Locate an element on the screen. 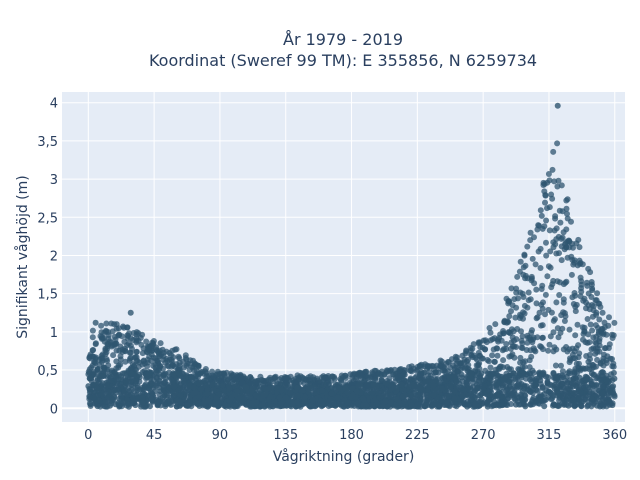  scatter-point-outlier is located at coordinates (557, 105).